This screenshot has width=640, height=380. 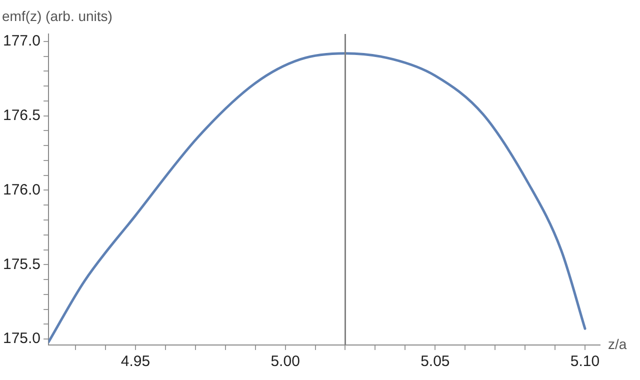 I want to click on x-tick-label: 4.95, so click(x=135, y=361).